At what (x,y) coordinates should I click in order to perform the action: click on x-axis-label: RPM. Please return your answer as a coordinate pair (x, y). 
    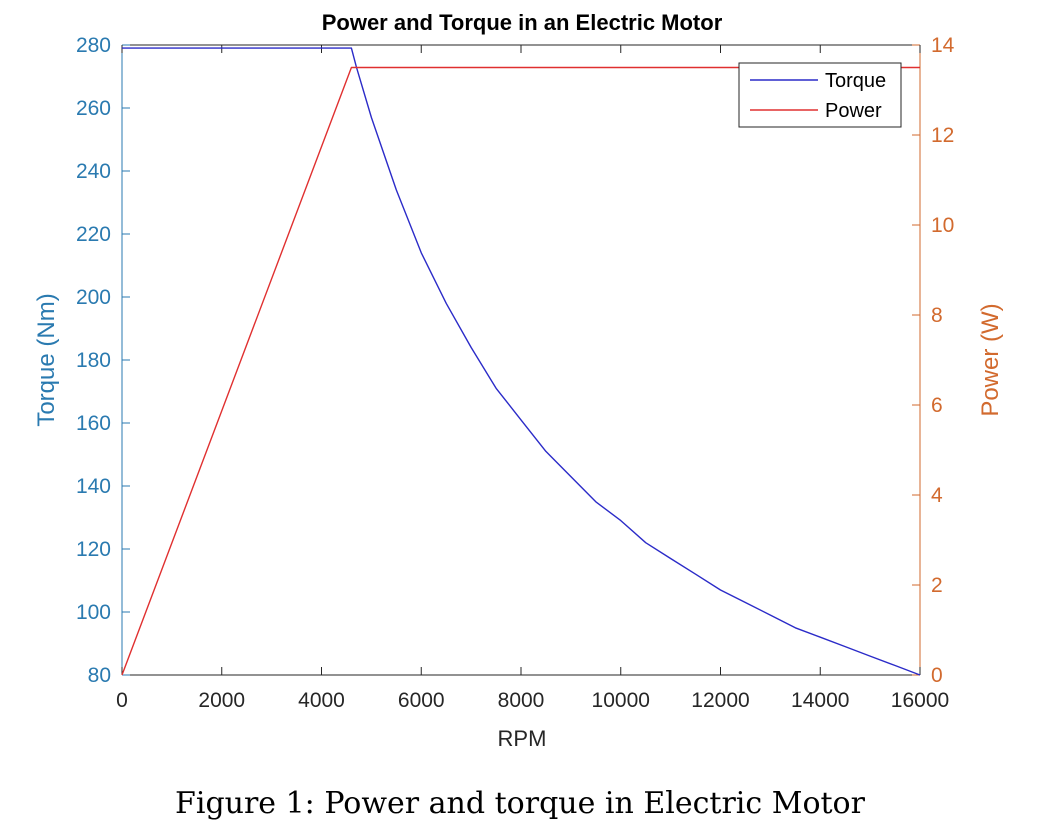
    Looking at the image, I should click on (522, 738).